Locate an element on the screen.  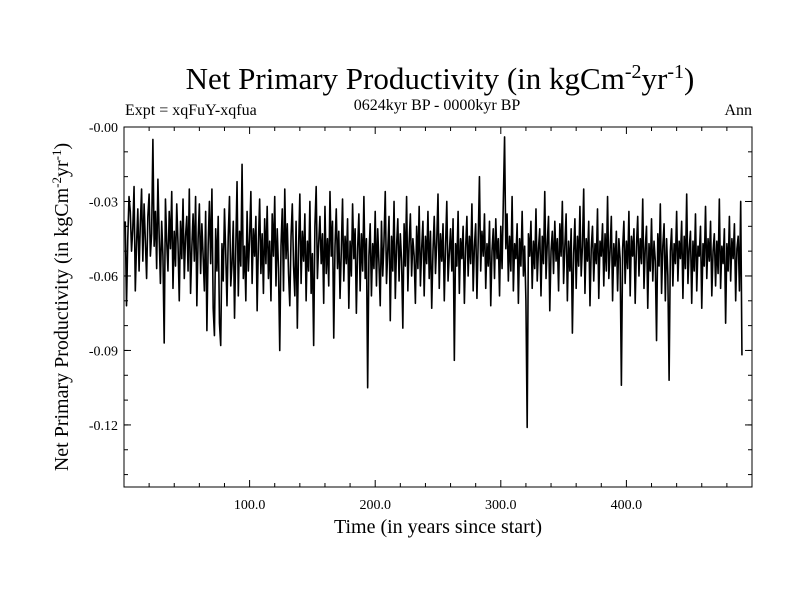
ylabel-main: Net Primary Productivity (in kgCm is located at coordinates (62, 329).